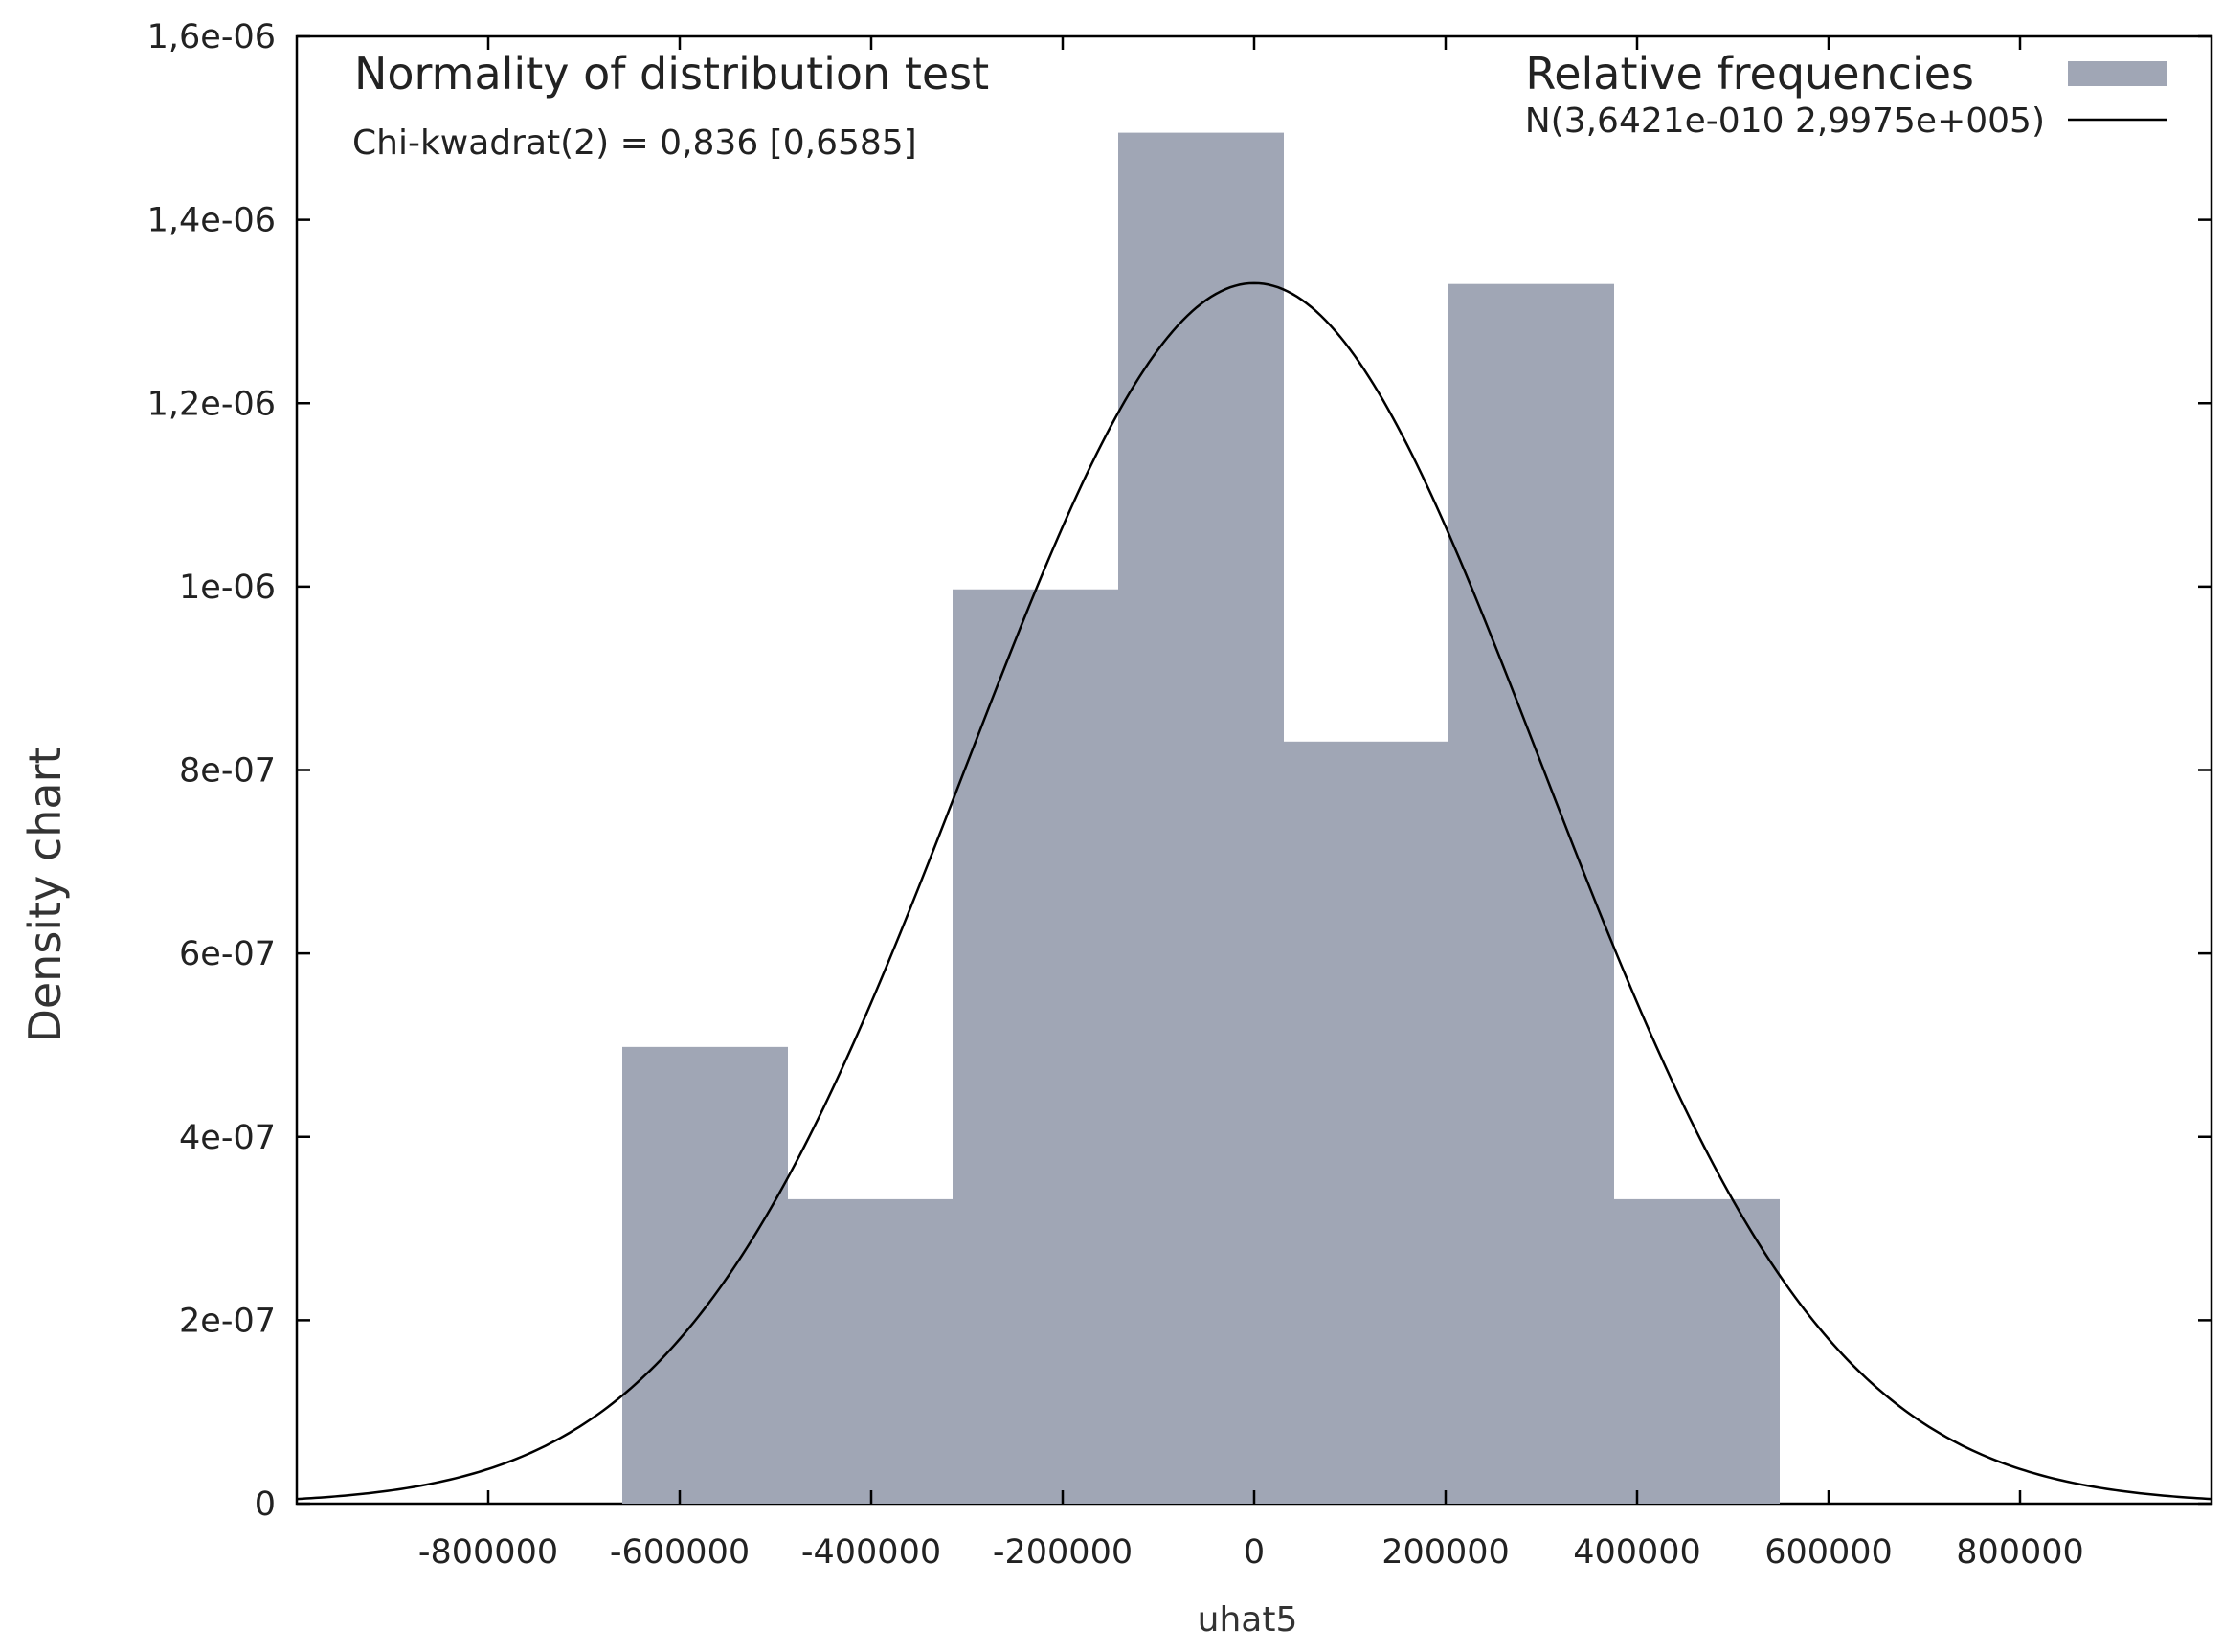 This screenshot has width=2223, height=1652. I want to click on y-tick-label: 2e-07, so click(228, 1321).